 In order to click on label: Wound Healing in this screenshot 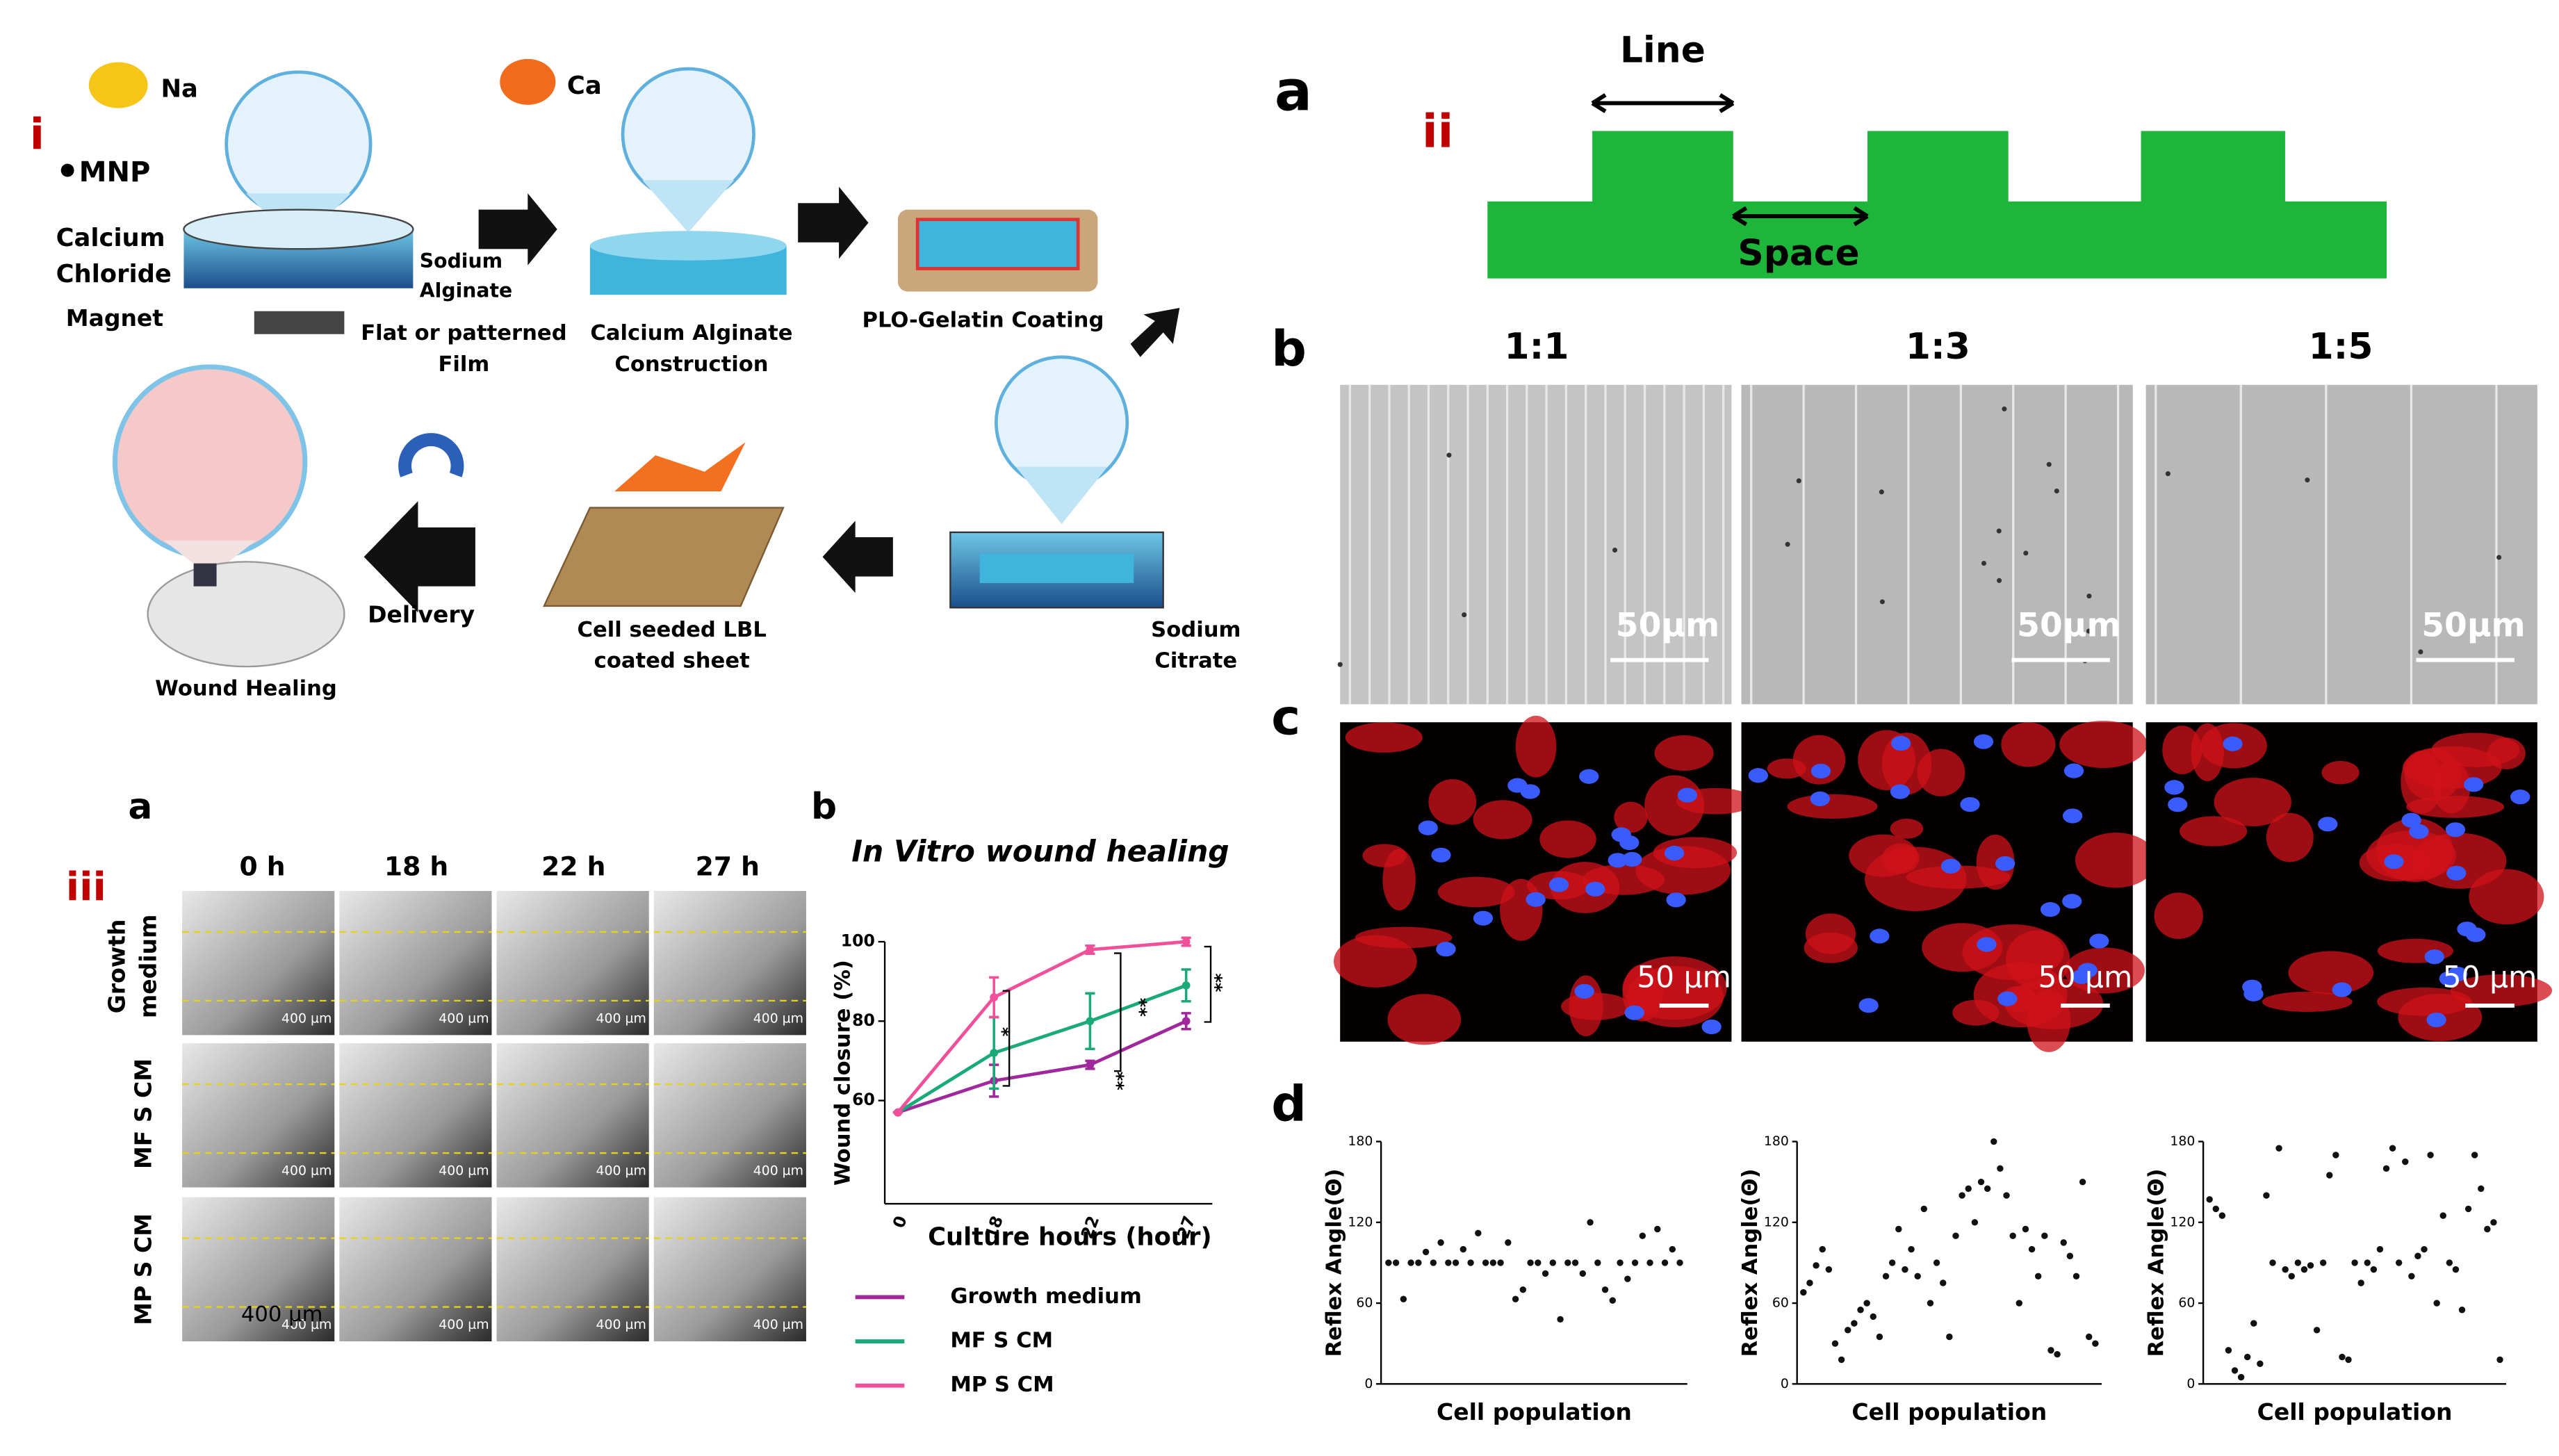, I will do `click(246, 689)`.